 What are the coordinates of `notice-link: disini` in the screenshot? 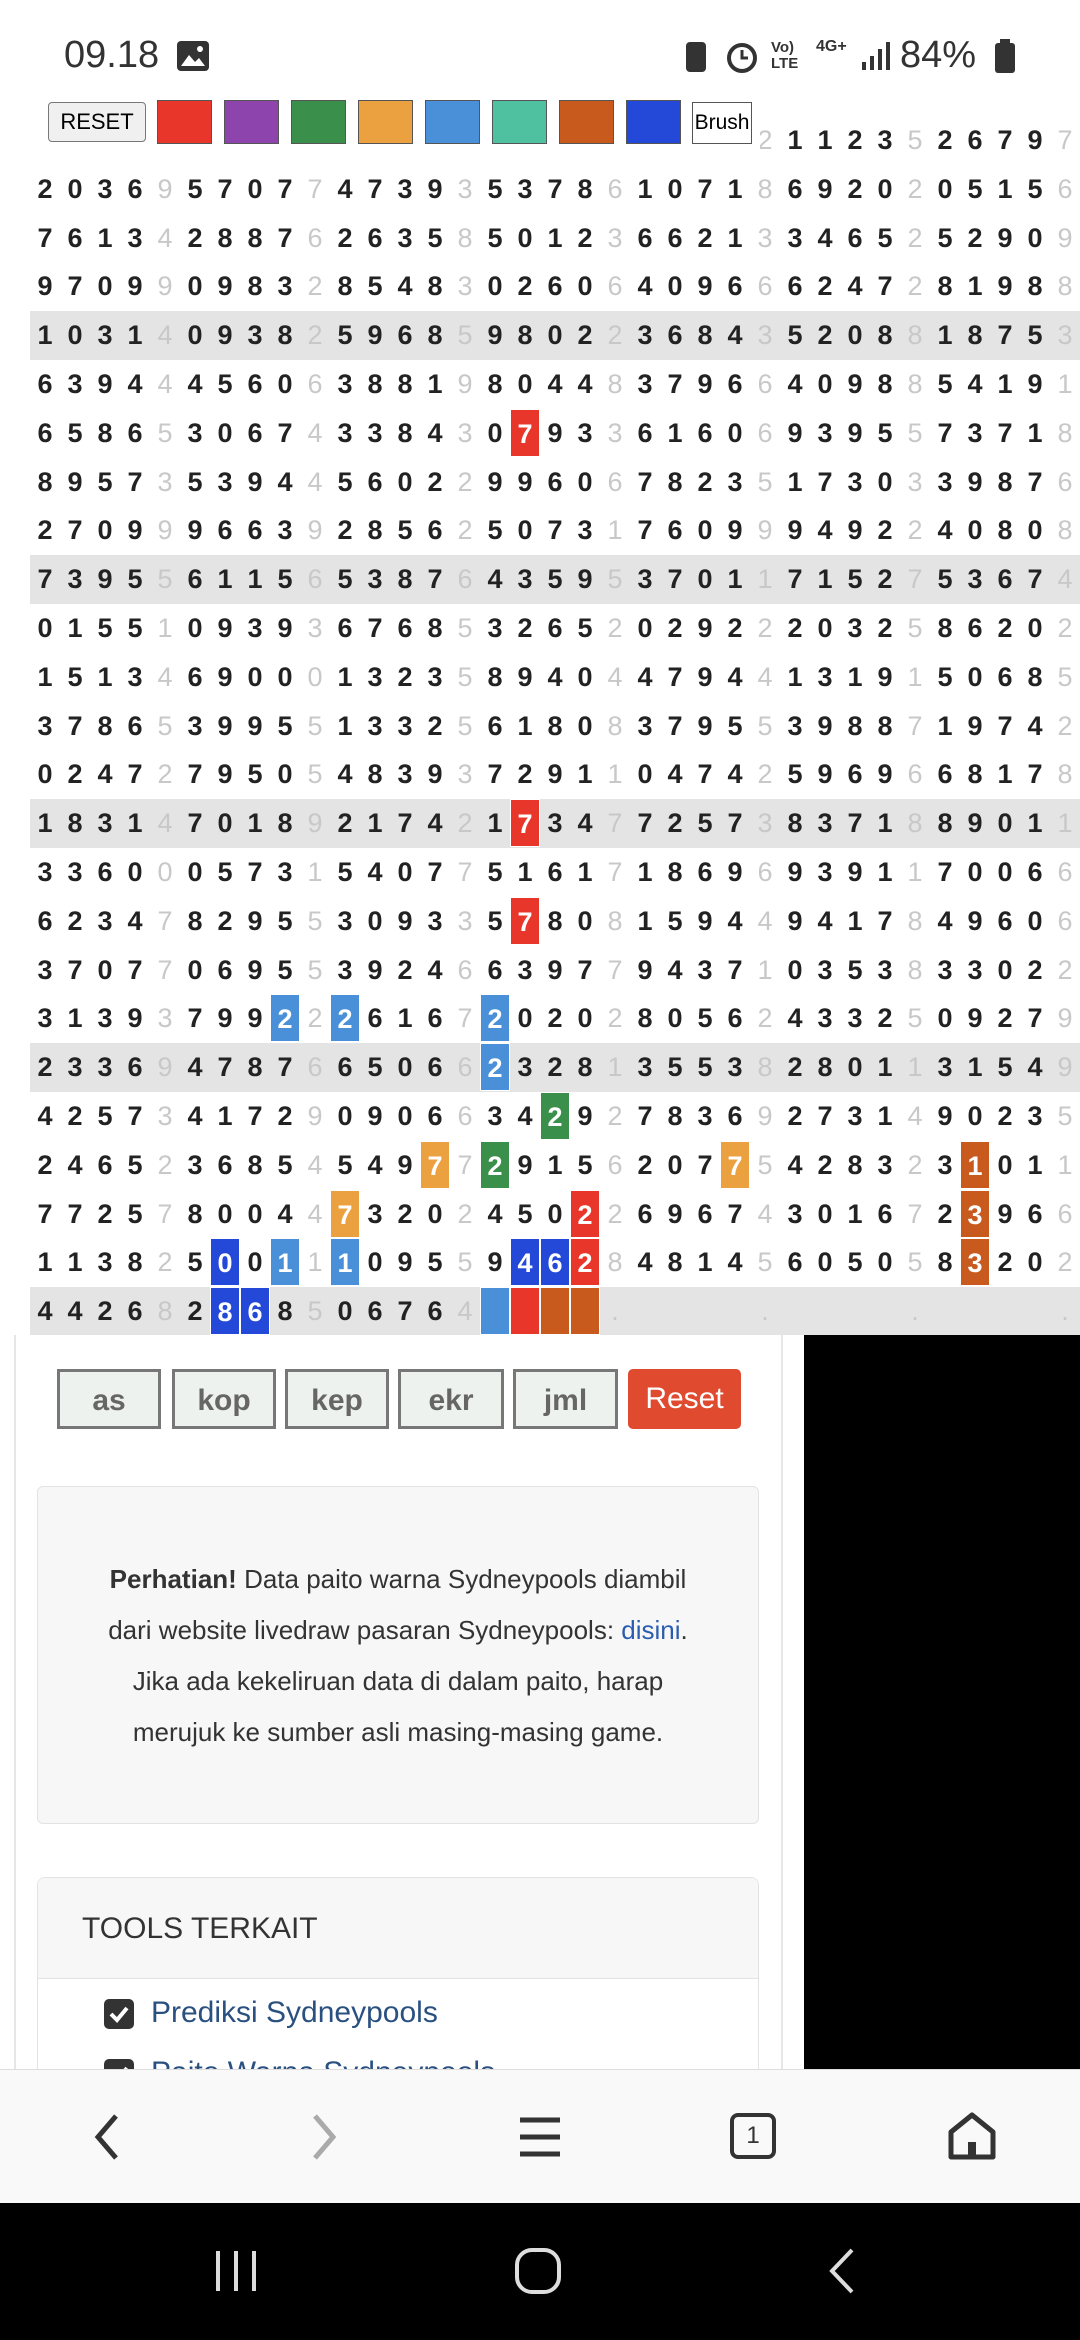 It's located at (651, 1630).